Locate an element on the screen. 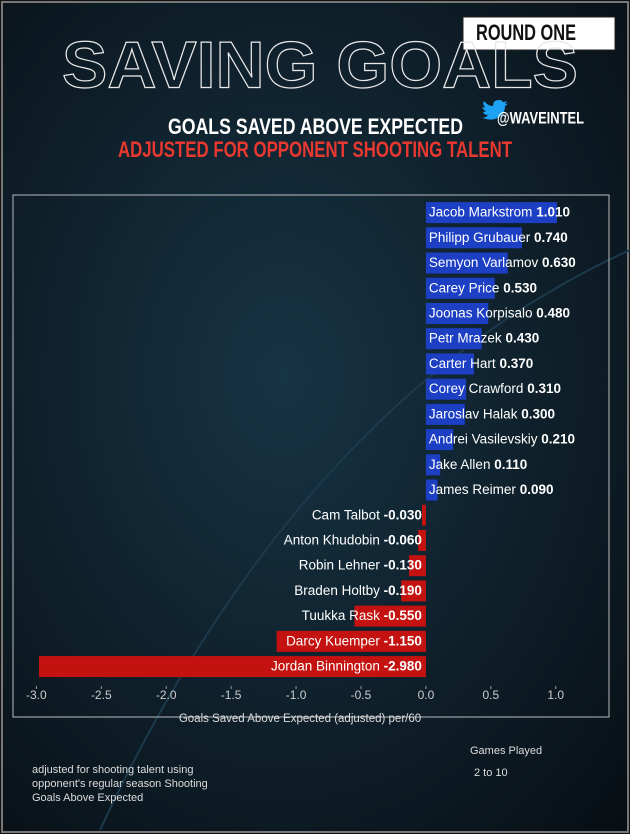 This screenshot has height=834, width=630. x-tick-label: -2.5 is located at coordinates (101, 695).